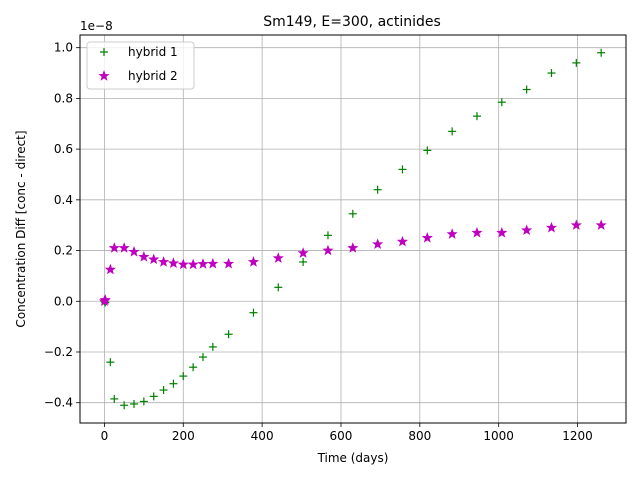 The image size is (640, 480). Describe the element at coordinates (63, 48) in the screenshot. I see `y-tick-label: 1.0` at that location.